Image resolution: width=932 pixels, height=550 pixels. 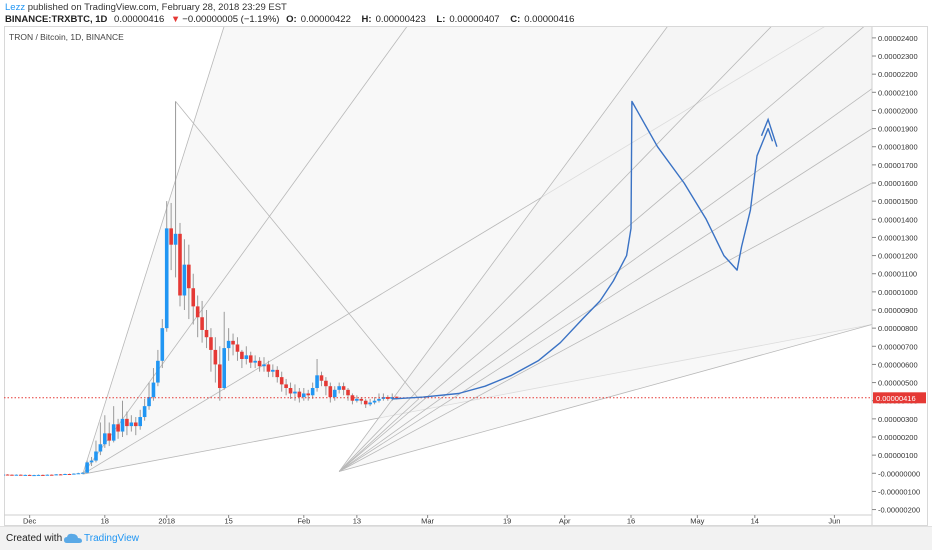 I want to click on price-axis-label: 0.00000500, so click(x=898, y=383).